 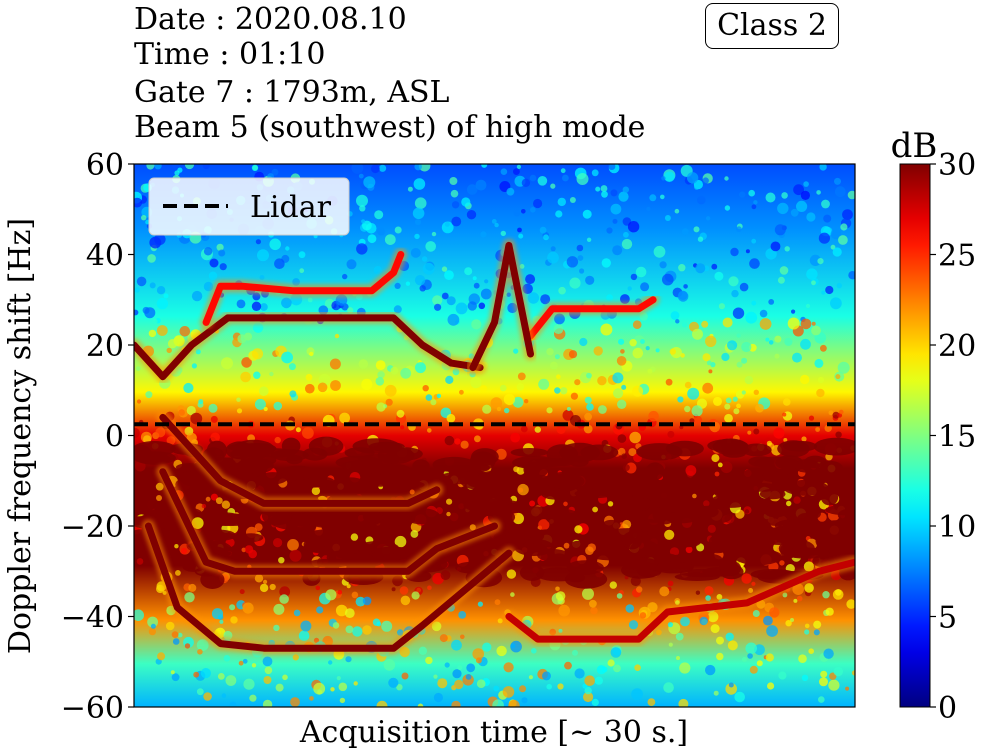 I want to click on x-axis-label: Acquisition time [~ 30 s.], so click(x=493, y=732).